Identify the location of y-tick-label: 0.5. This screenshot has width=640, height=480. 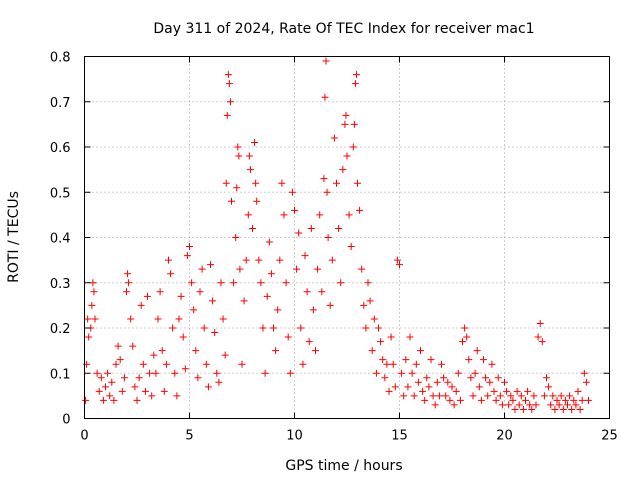
(60, 193).